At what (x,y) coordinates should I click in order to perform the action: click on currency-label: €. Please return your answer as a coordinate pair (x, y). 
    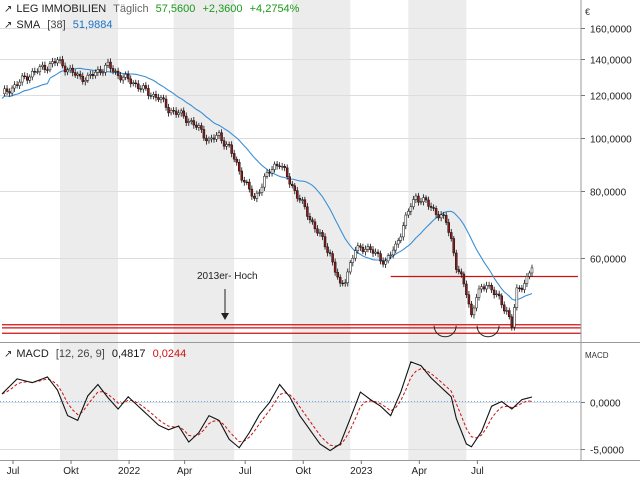
    Looking at the image, I should click on (587, 12).